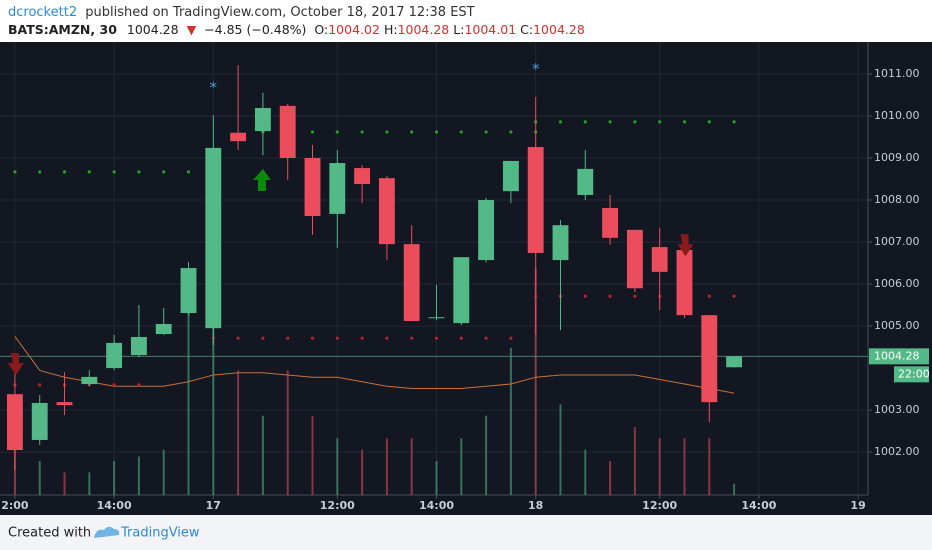  I want to click on ohlc-value: 1004.28, so click(424, 29).